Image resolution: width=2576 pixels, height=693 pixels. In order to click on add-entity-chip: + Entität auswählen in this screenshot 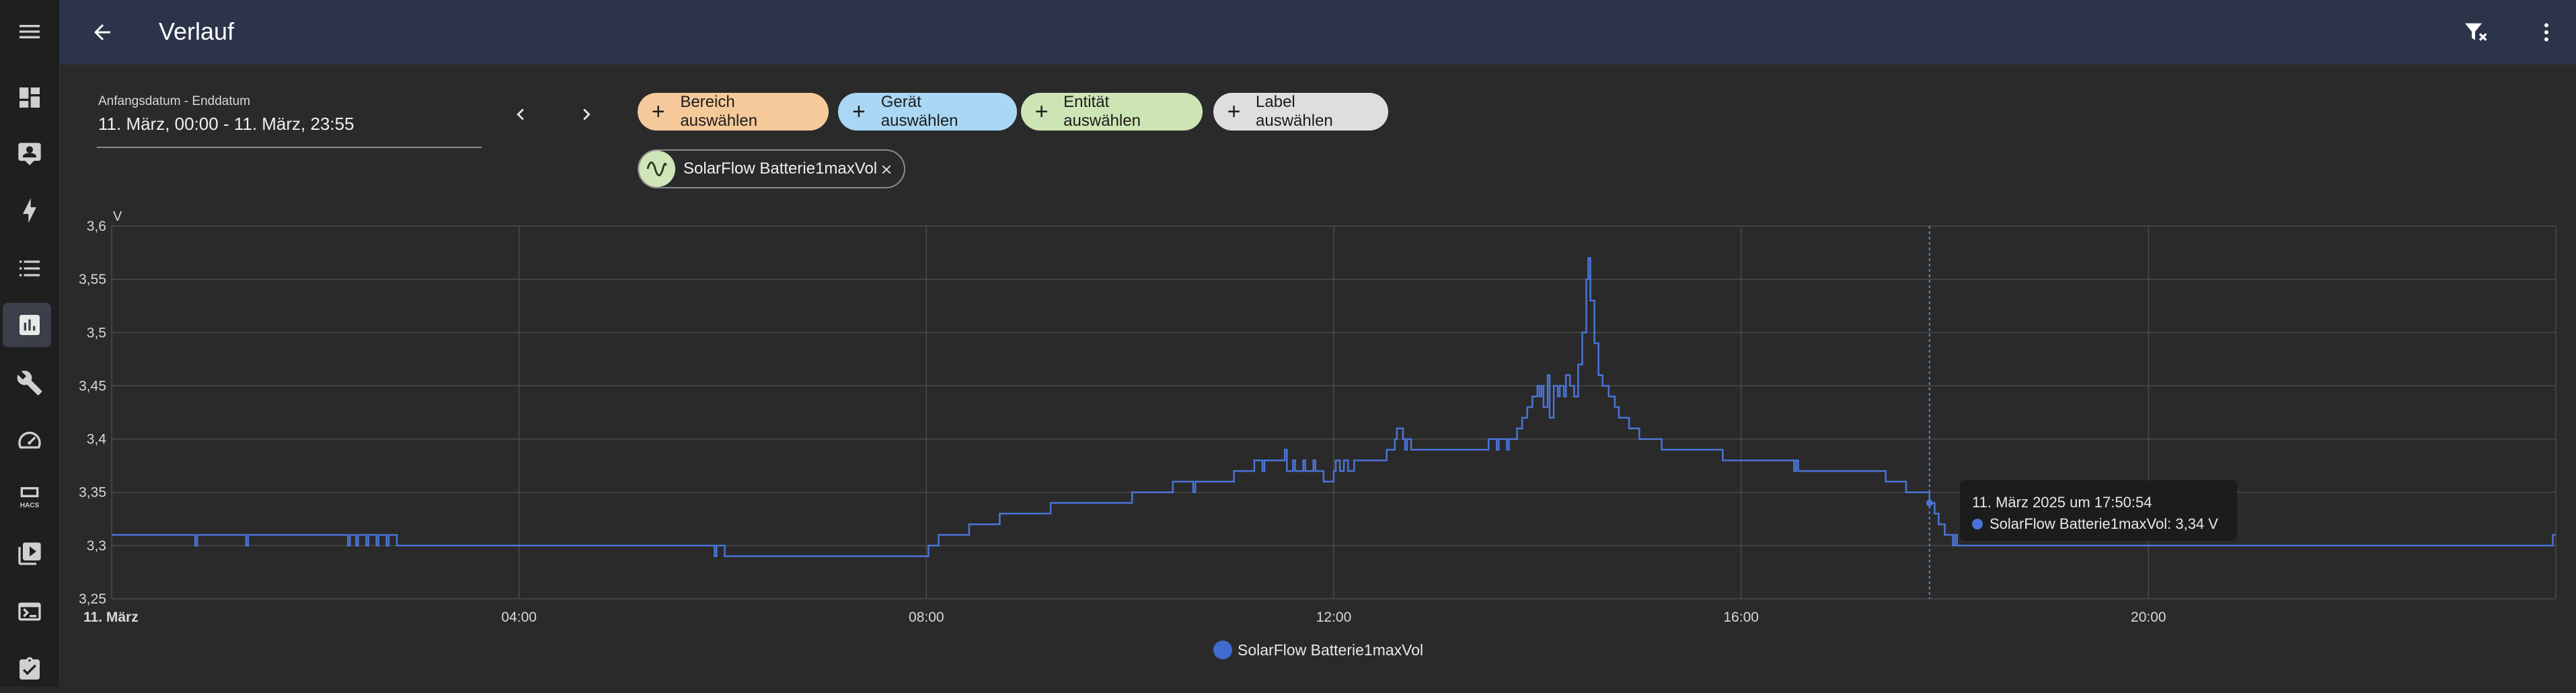, I will do `click(1112, 112)`.